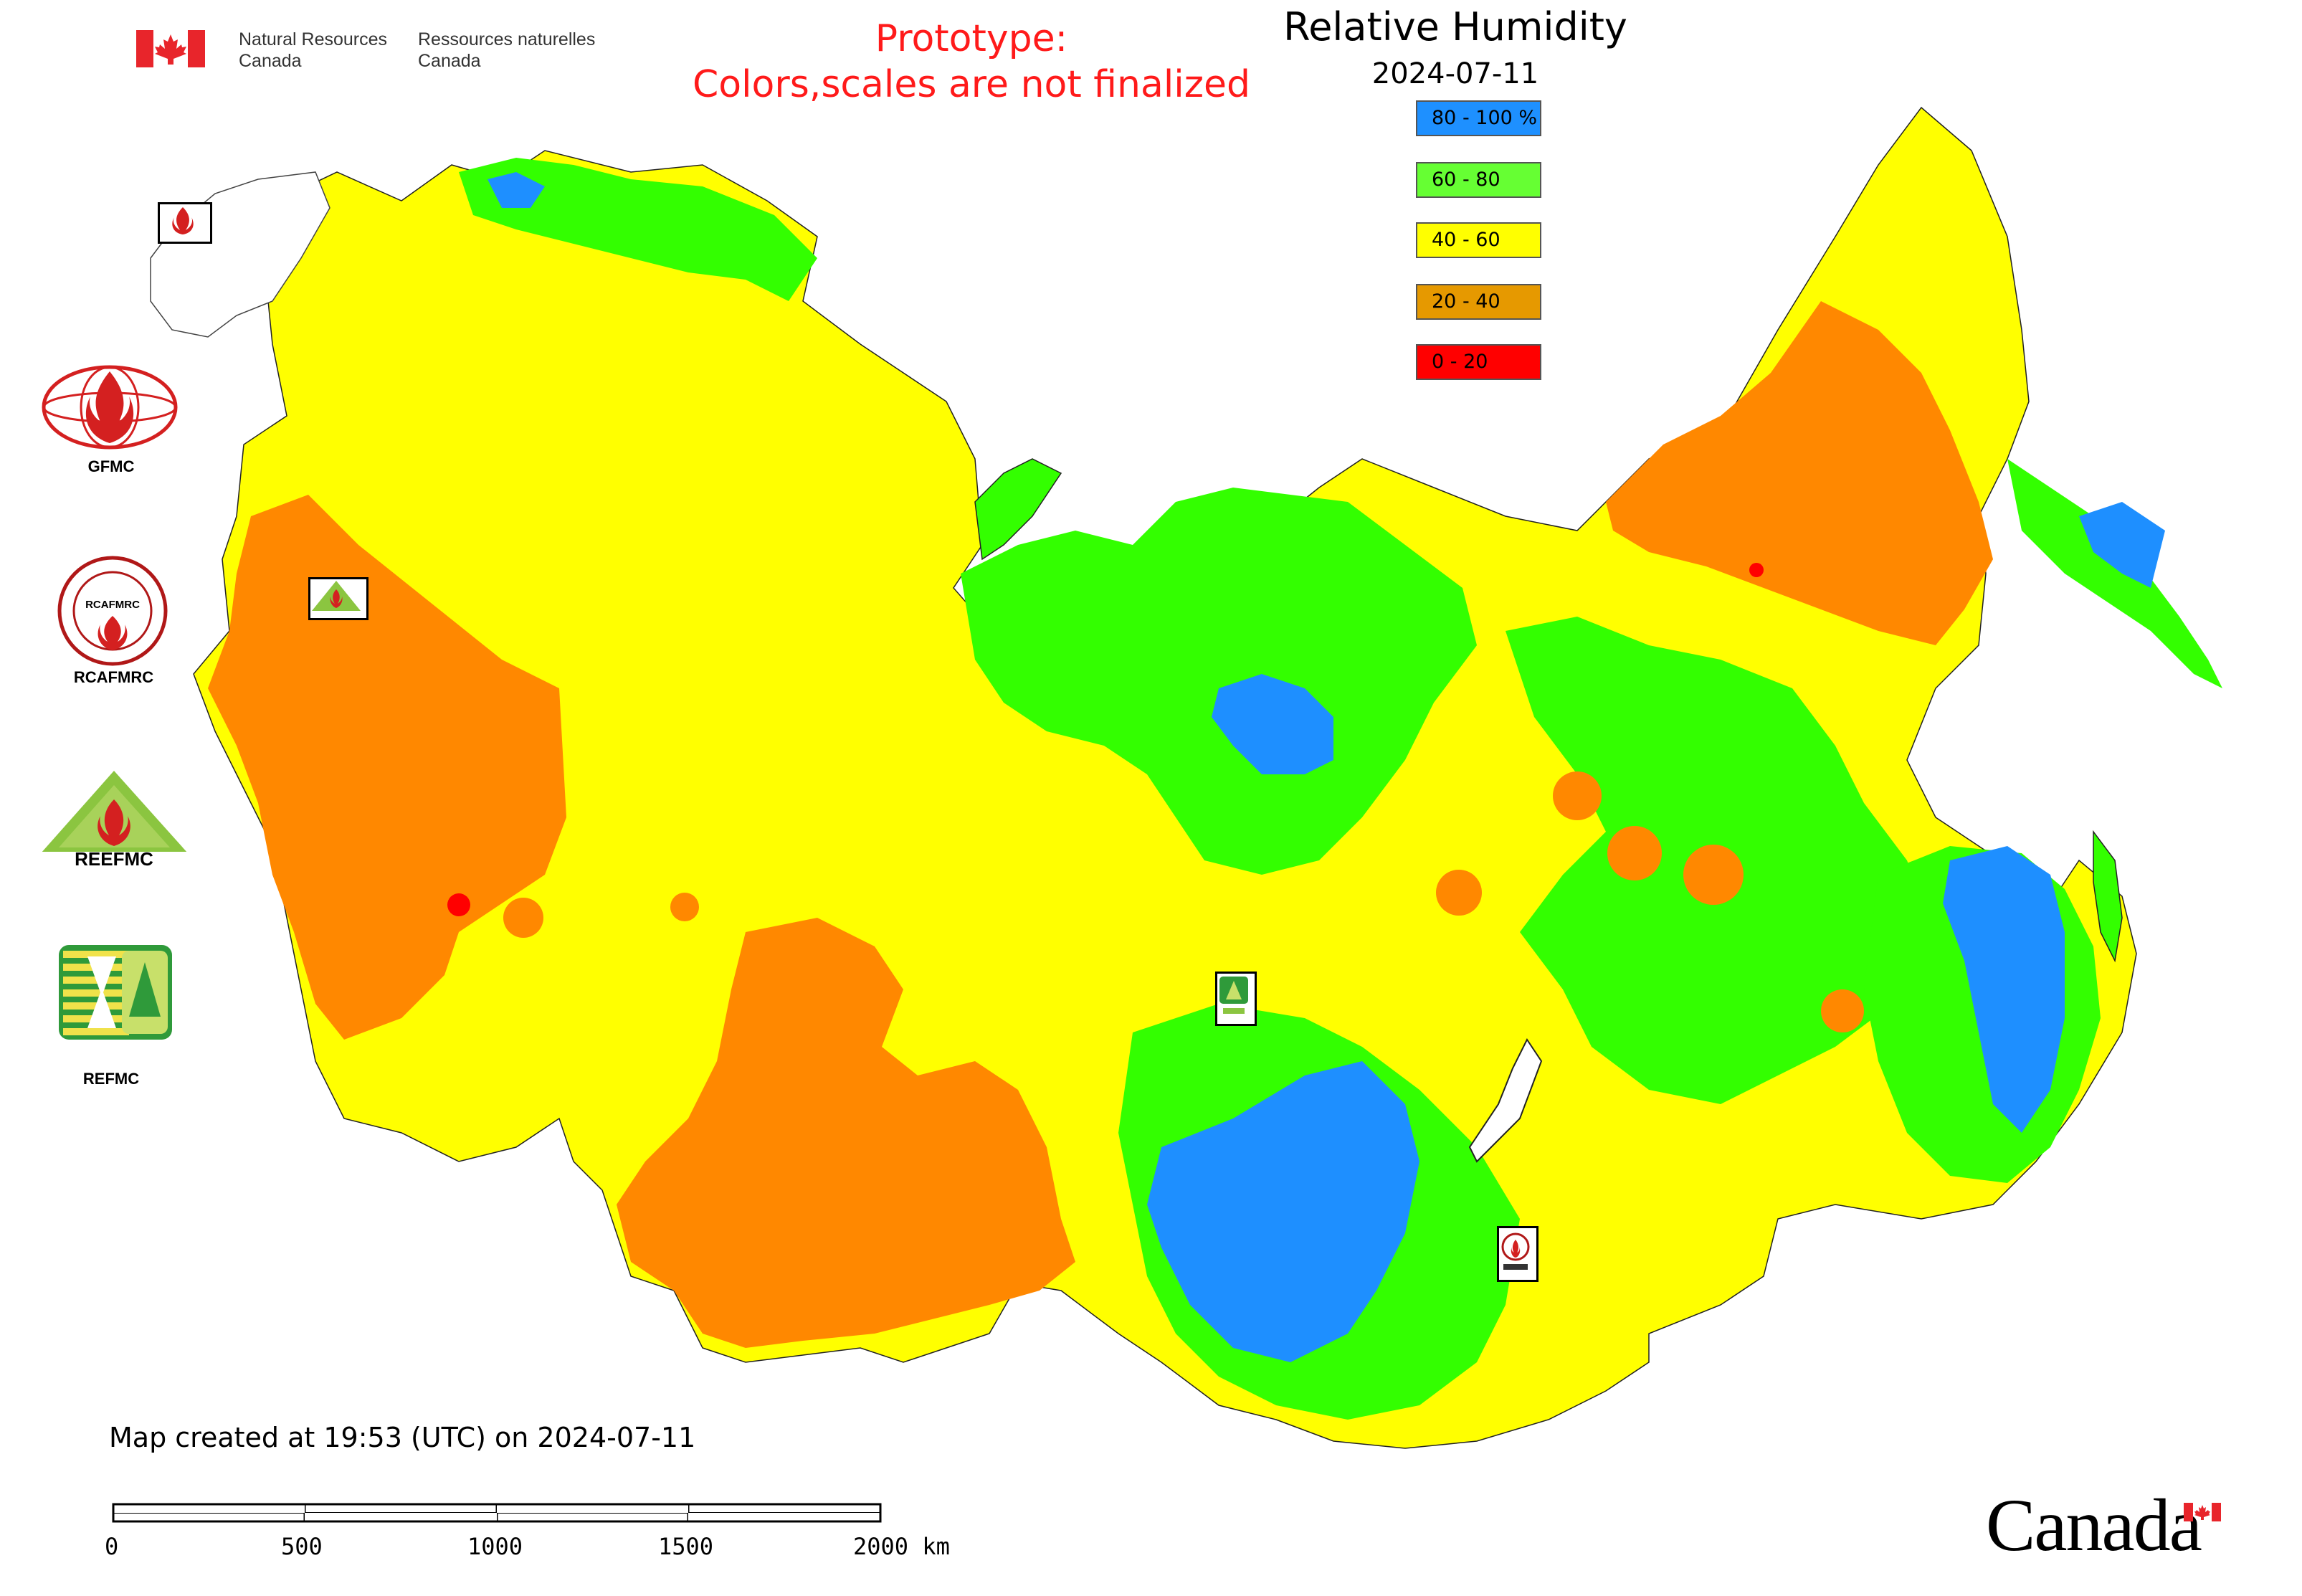  Describe the element at coordinates (1800, 473) in the screenshot. I see `orange-zone-northeast` at that location.